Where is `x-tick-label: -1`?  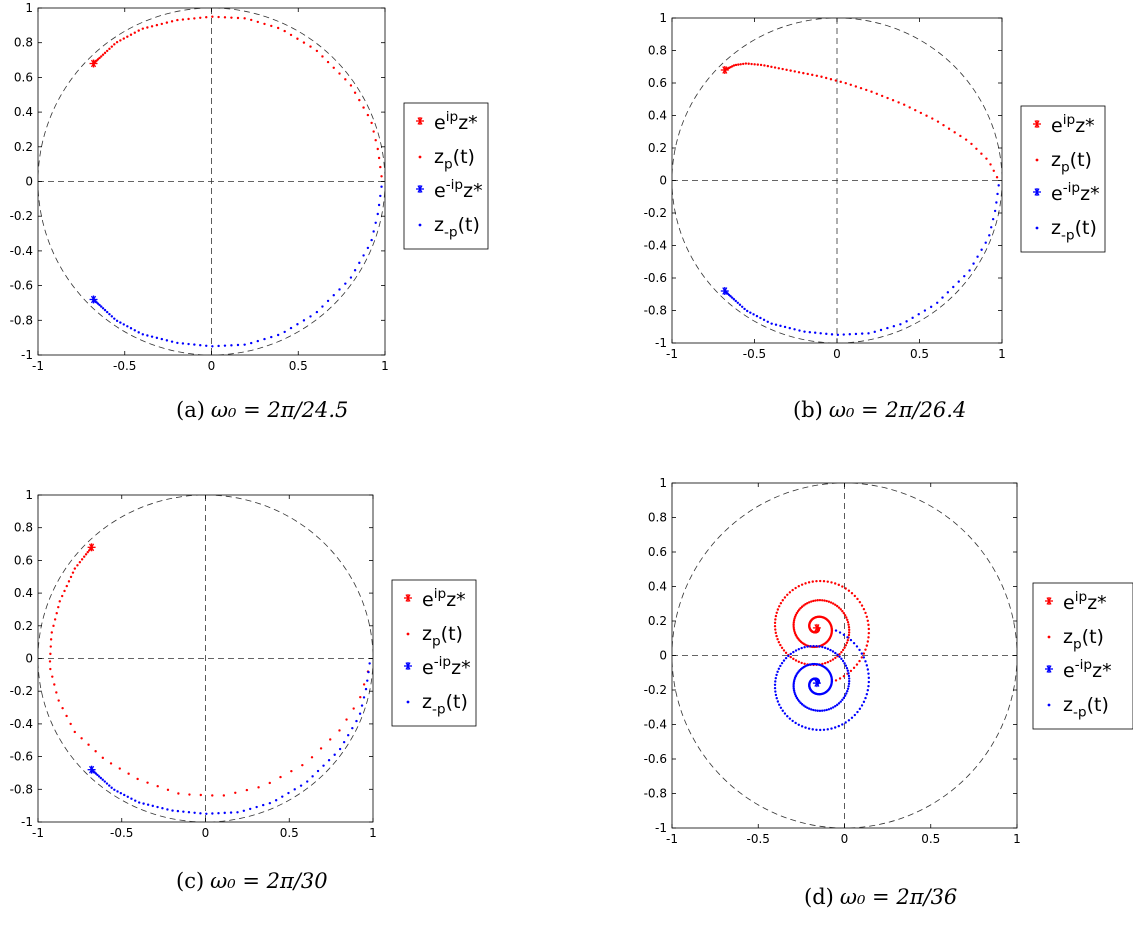
x-tick-label: -1 is located at coordinates (672, 354).